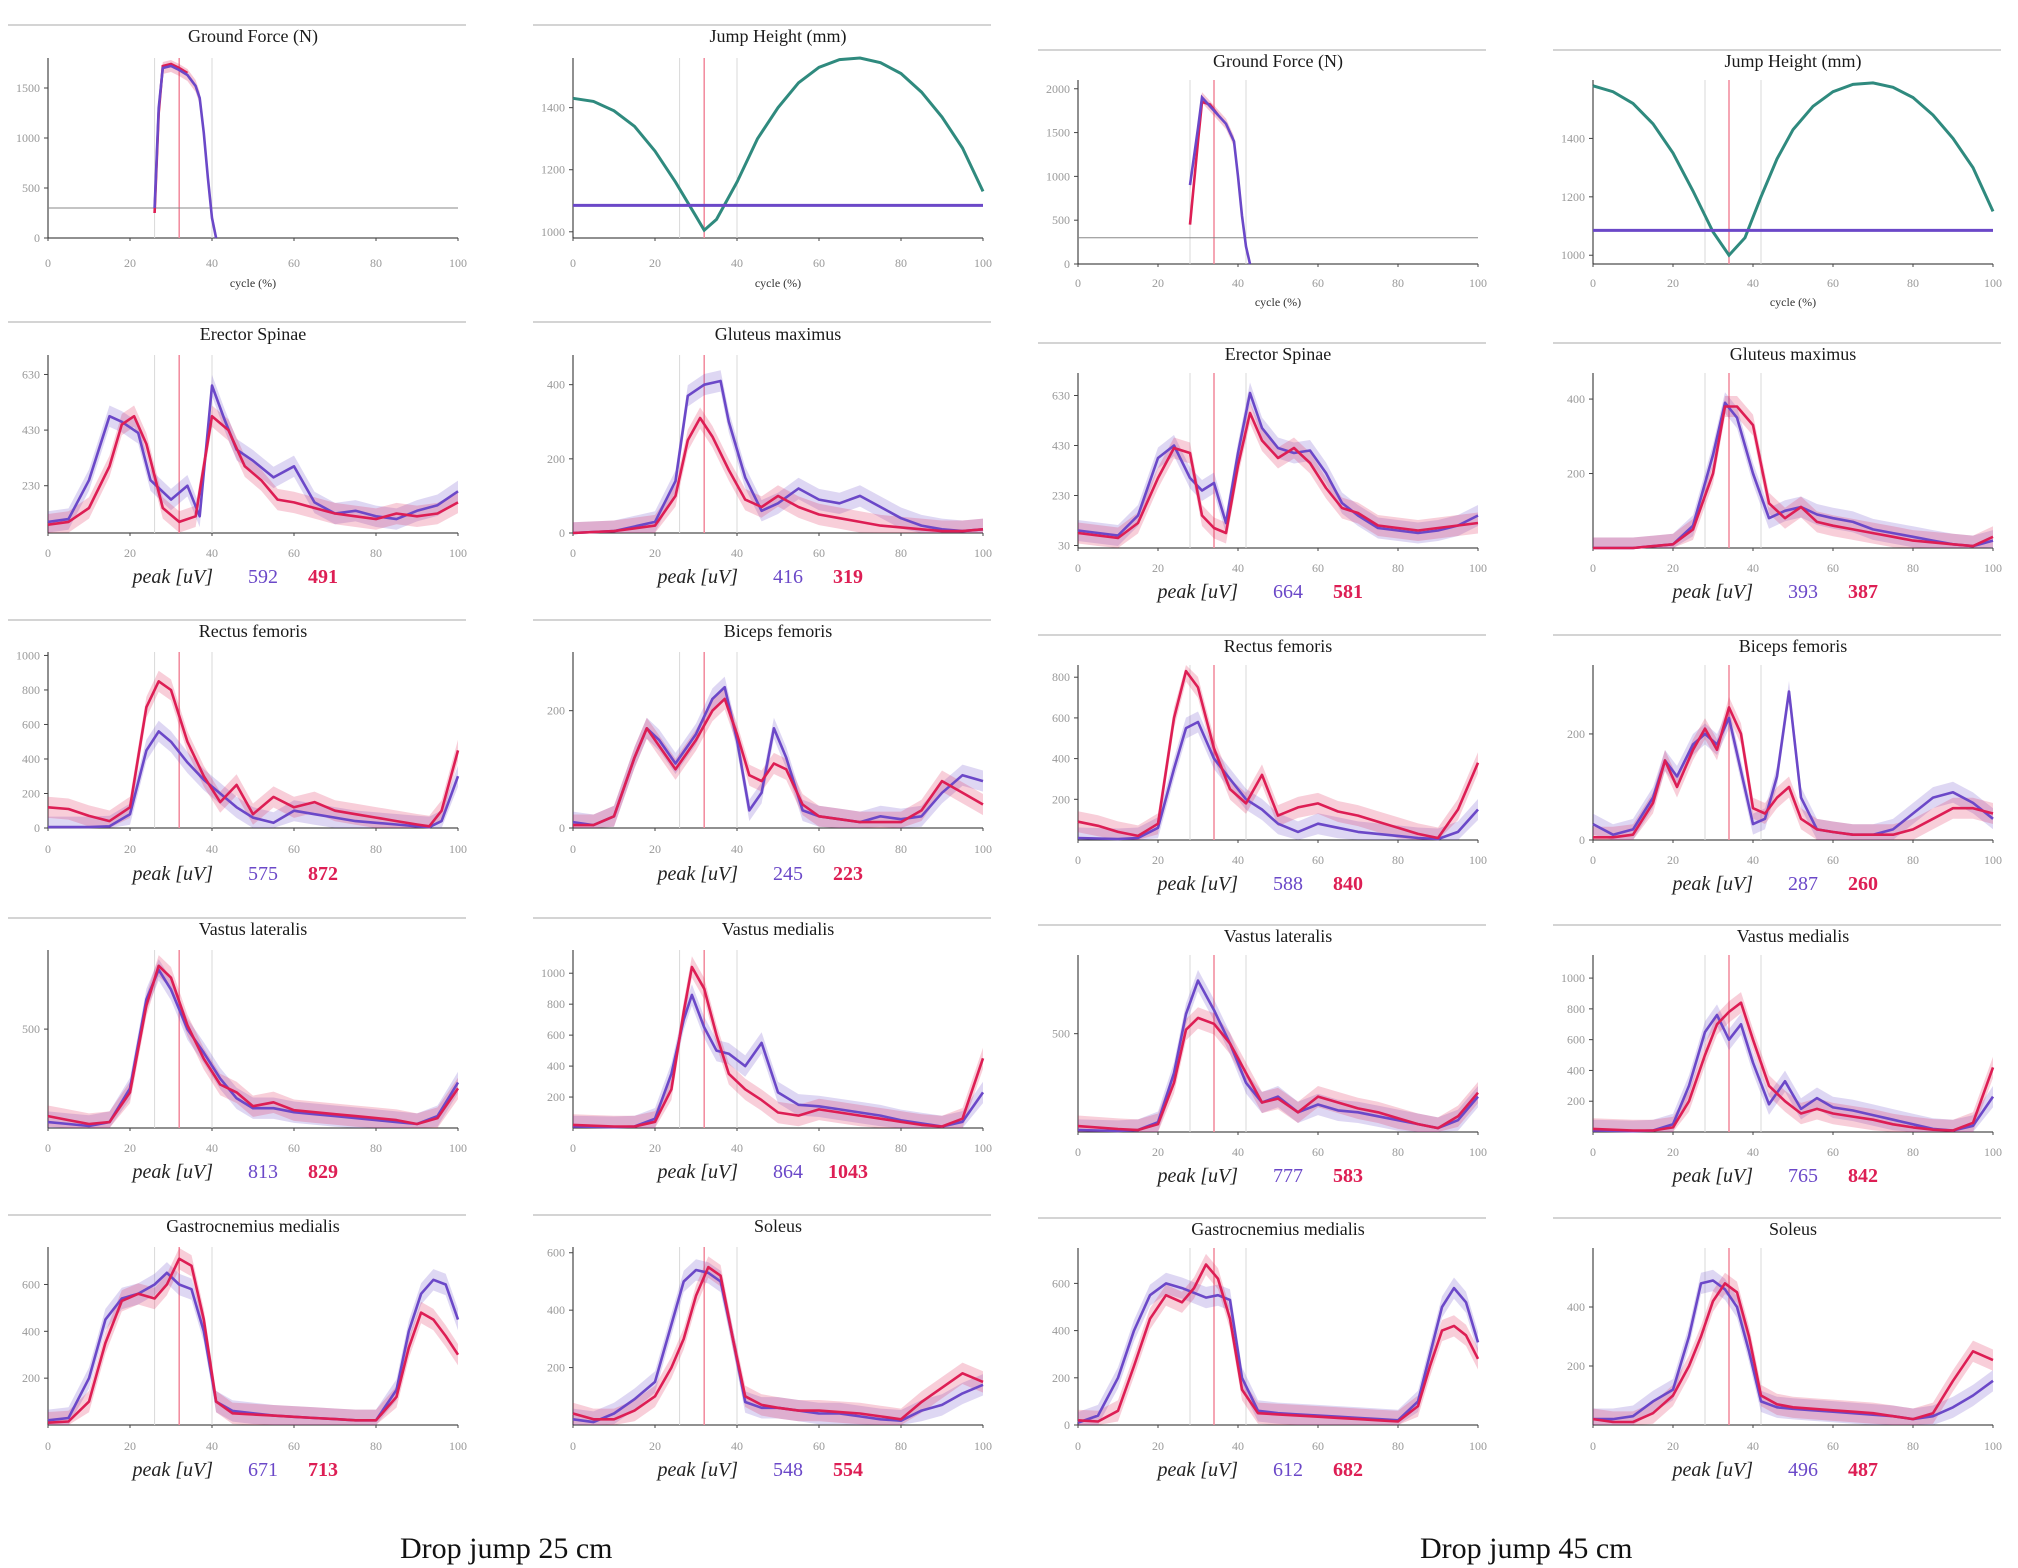  Describe the element at coordinates (263, 1470) in the screenshot. I see `peak-value-a: 671` at that location.